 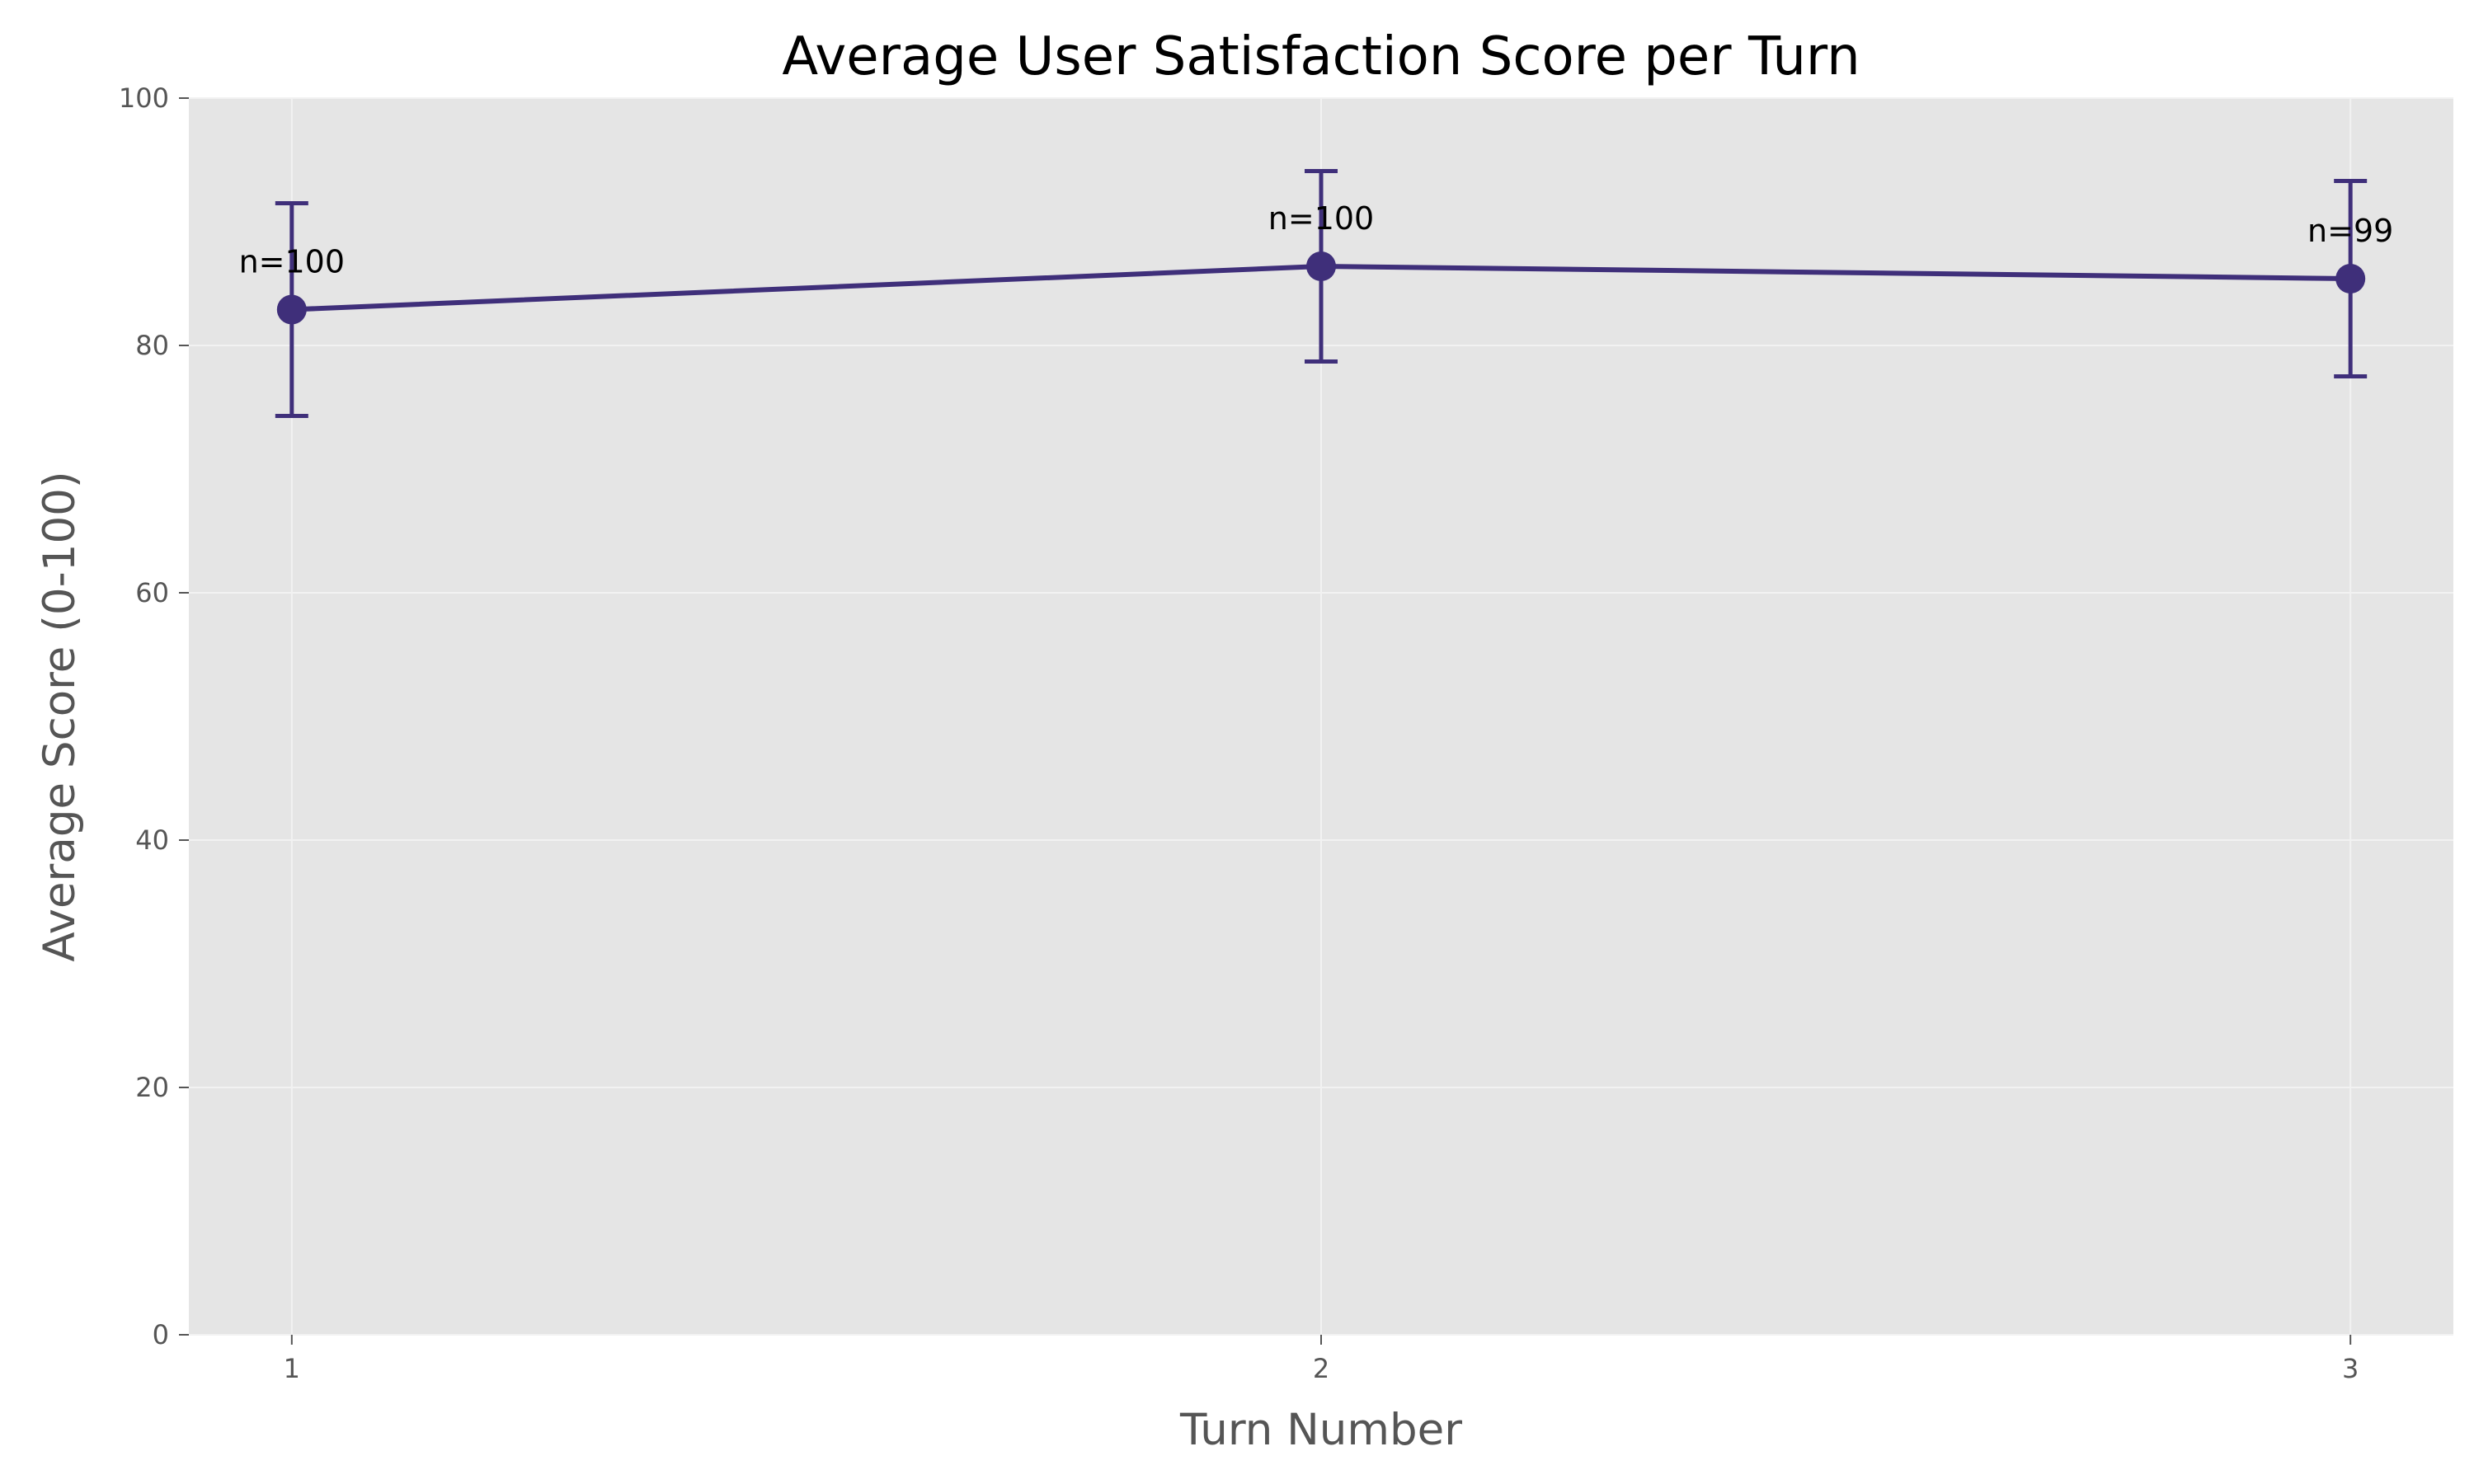 I want to click on y-tick-label: 80, so click(x=152, y=345).